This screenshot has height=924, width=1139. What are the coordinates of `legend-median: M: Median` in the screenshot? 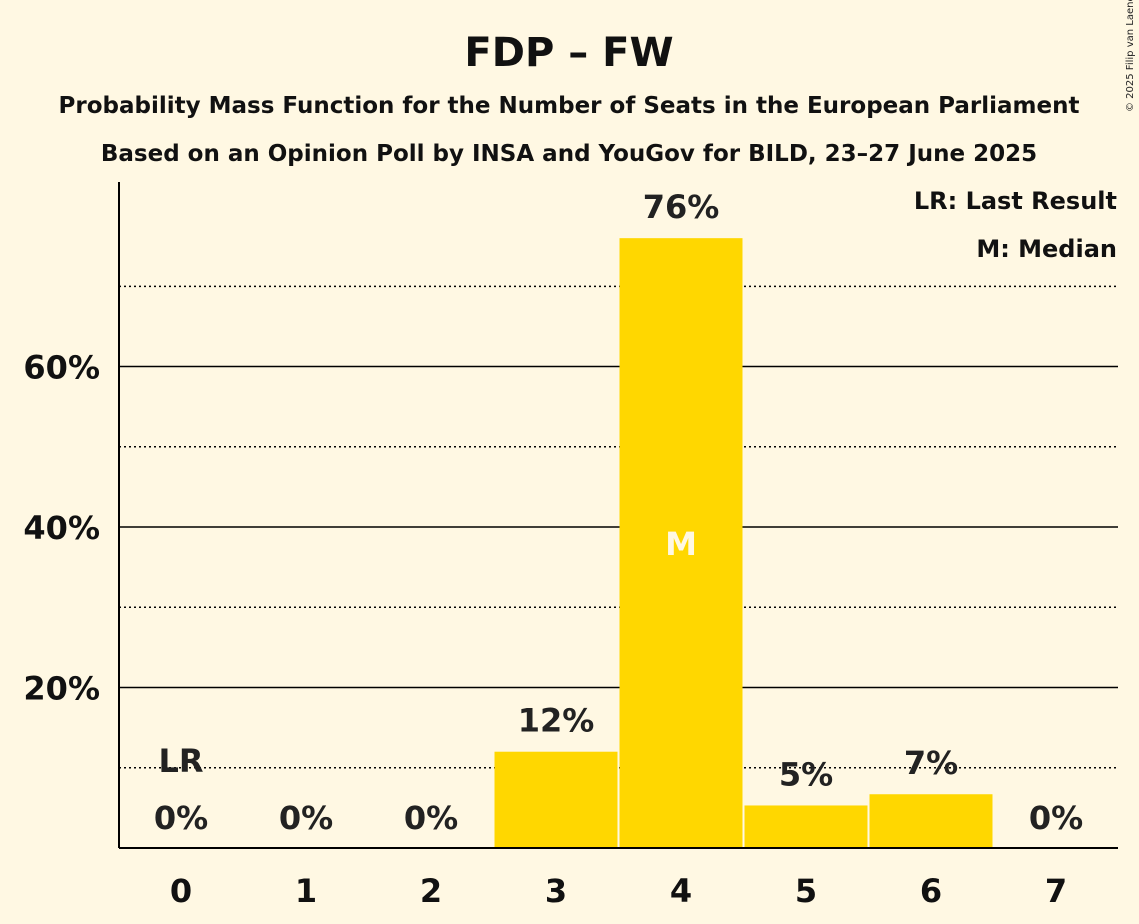 It's located at (1046, 249).